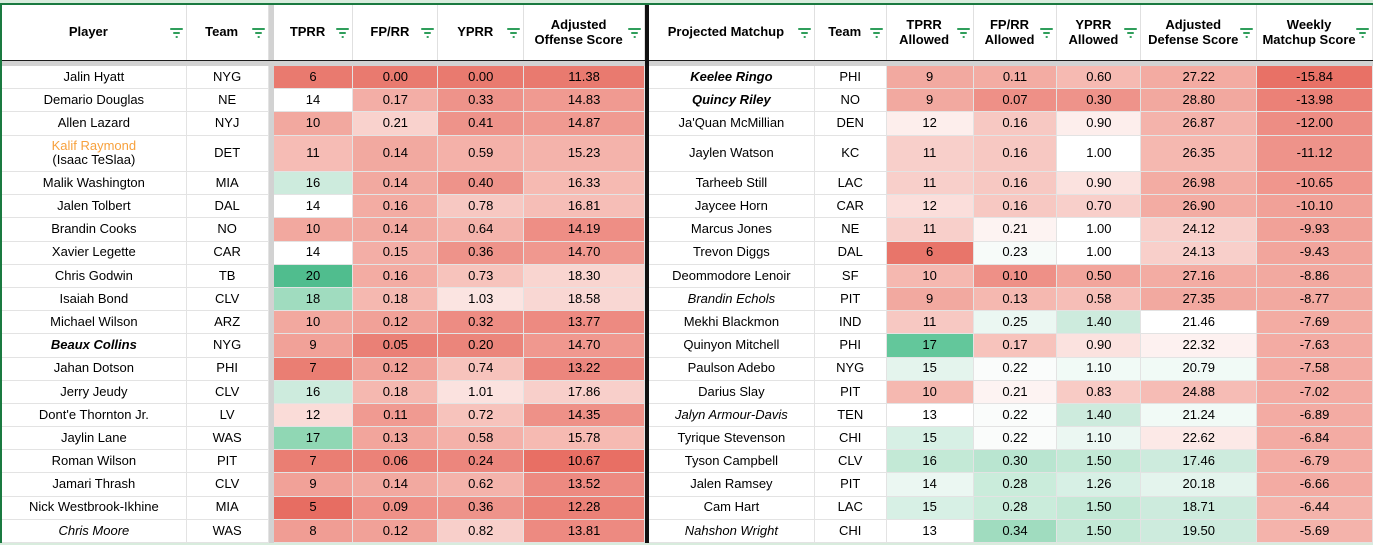 Image resolution: width=1373 pixels, height=545 pixels. What do you see at coordinates (481, 253) in the screenshot?
I see `stat-cell: 0.36` at bounding box center [481, 253].